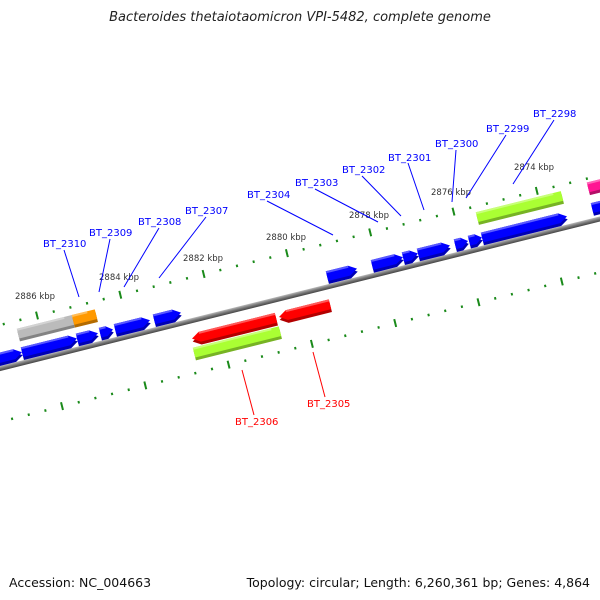  Describe the element at coordinates (64, 244) in the screenshot. I see `gene-label: BT_2310` at that location.